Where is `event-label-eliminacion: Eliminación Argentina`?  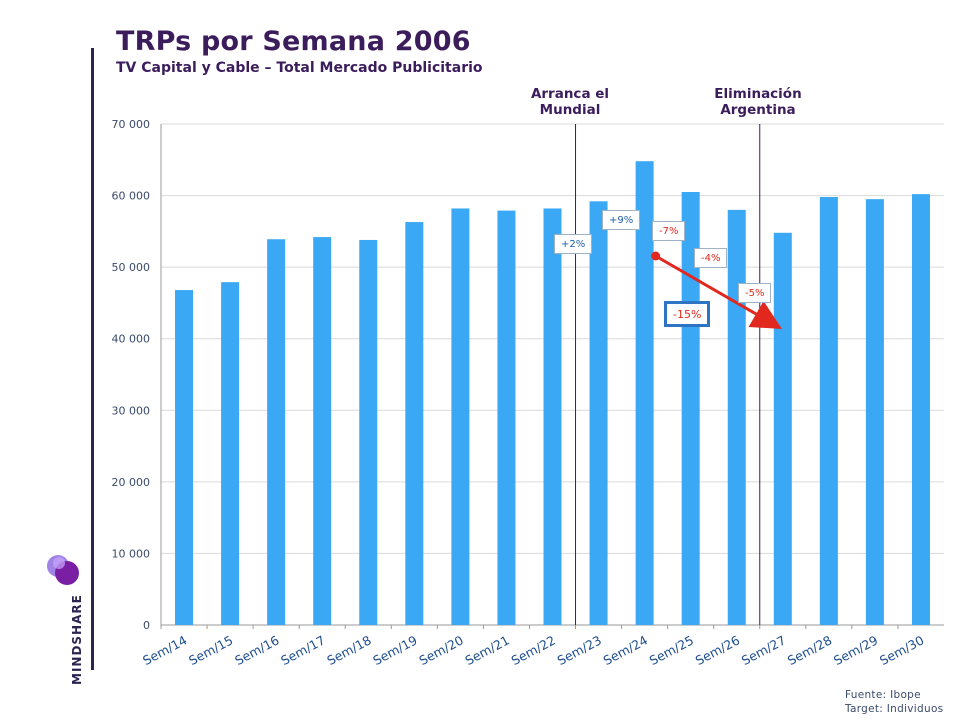
event-label-eliminacion: Eliminación Argentina is located at coordinates (758, 102).